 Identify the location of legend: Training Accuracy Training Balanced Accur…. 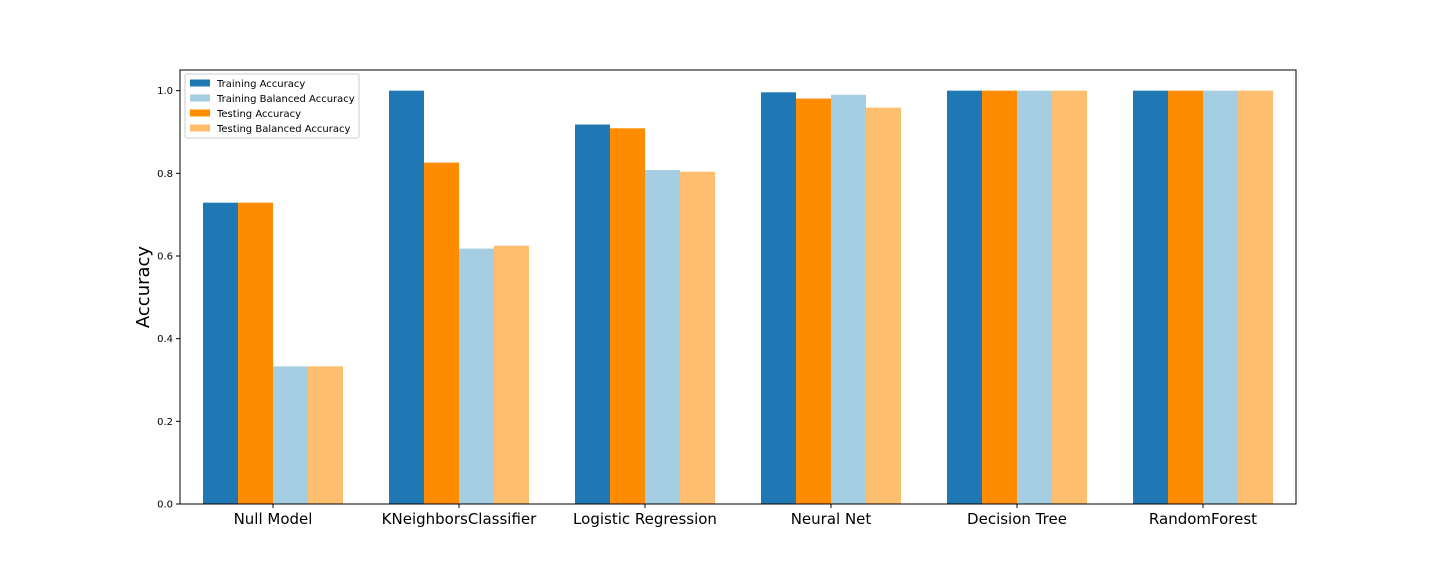
(272, 106).